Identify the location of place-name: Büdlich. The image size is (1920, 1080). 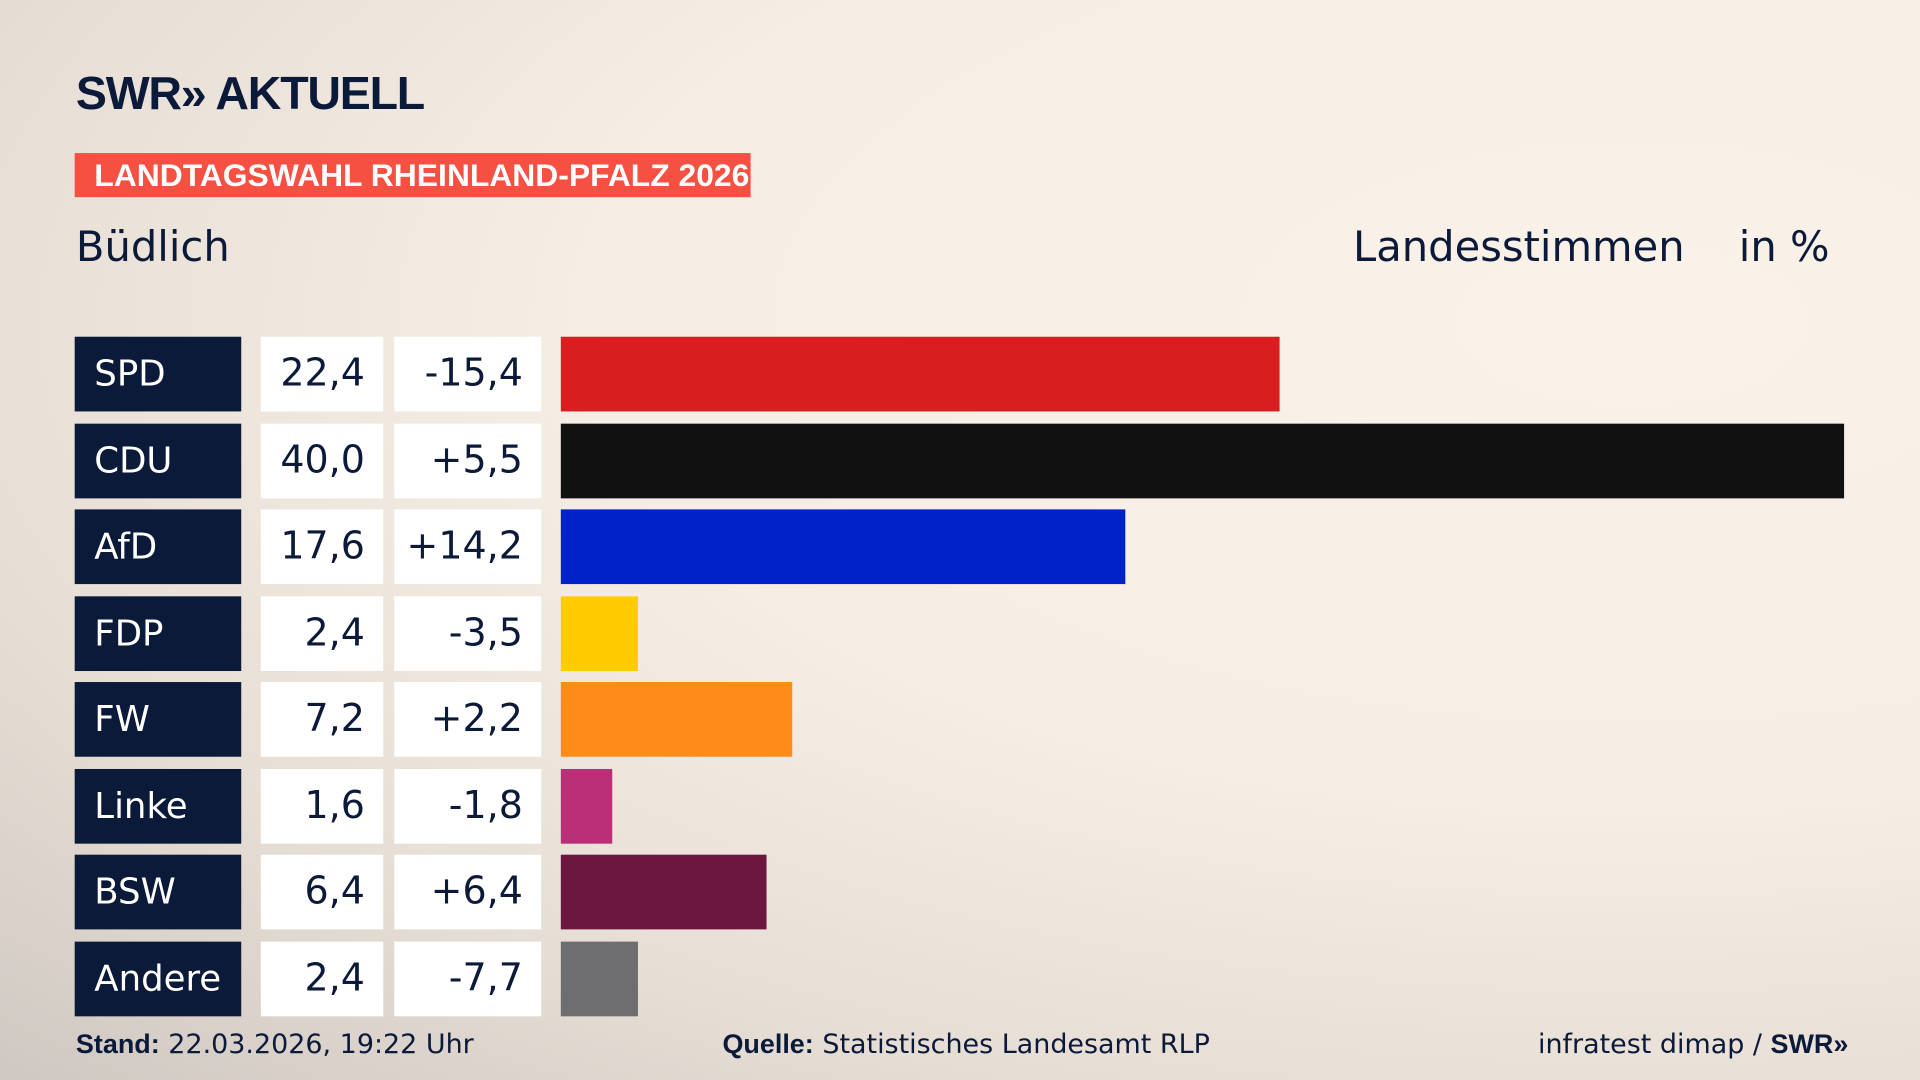
(152, 247).